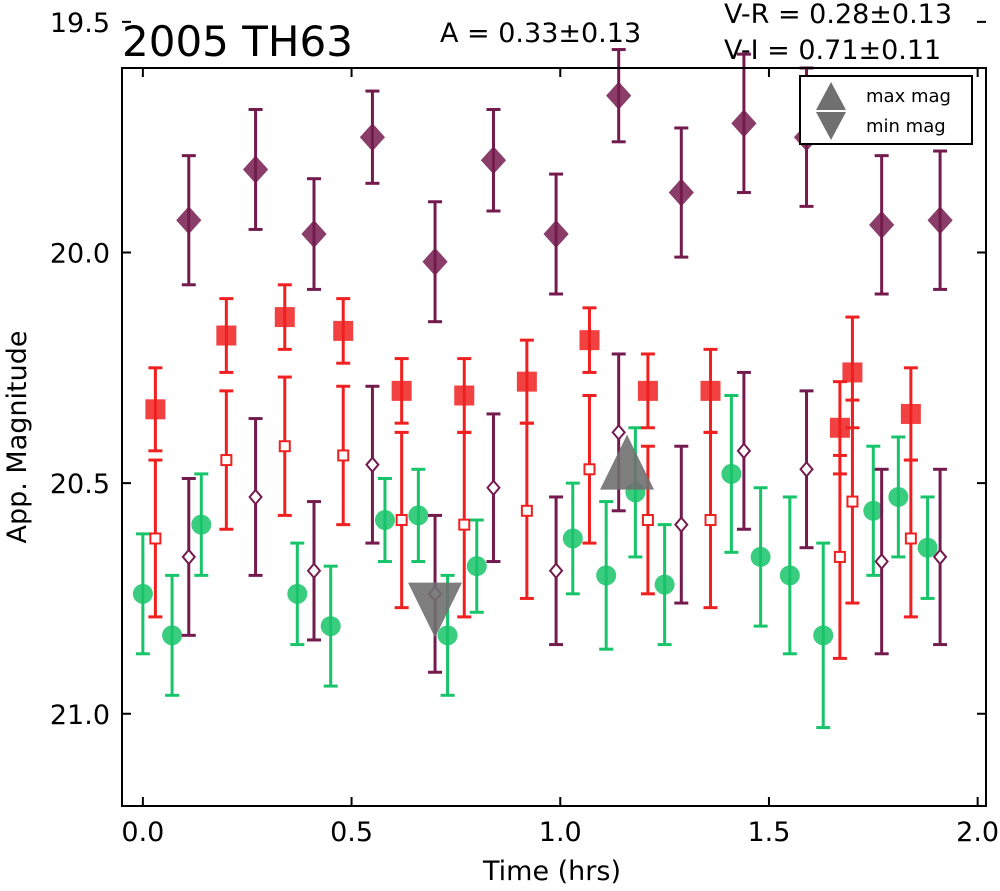 The image size is (1000, 891). Describe the element at coordinates (551, 871) in the screenshot. I see `x-axis-label: Time (hrs)` at that location.